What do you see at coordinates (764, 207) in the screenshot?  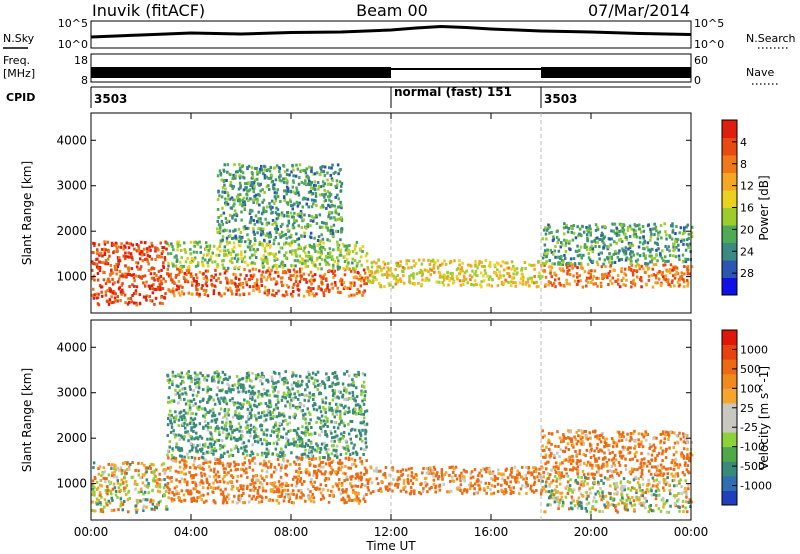 I see `power-colorbar-label: Power [dB]` at bounding box center [764, 207].